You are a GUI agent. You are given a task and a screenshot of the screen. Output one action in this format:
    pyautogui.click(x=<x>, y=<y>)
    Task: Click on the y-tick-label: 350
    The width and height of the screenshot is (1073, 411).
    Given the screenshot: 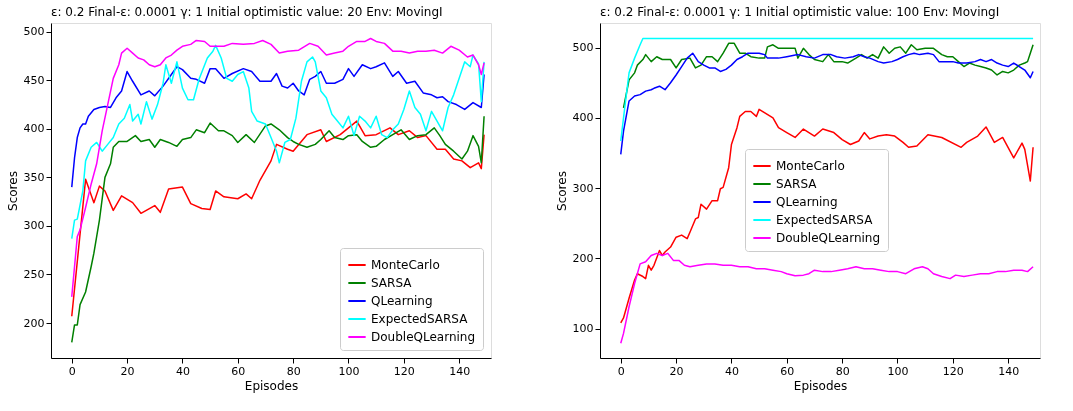 What is the action you would take?
    pyautogui.click(x=34, y=177)
    